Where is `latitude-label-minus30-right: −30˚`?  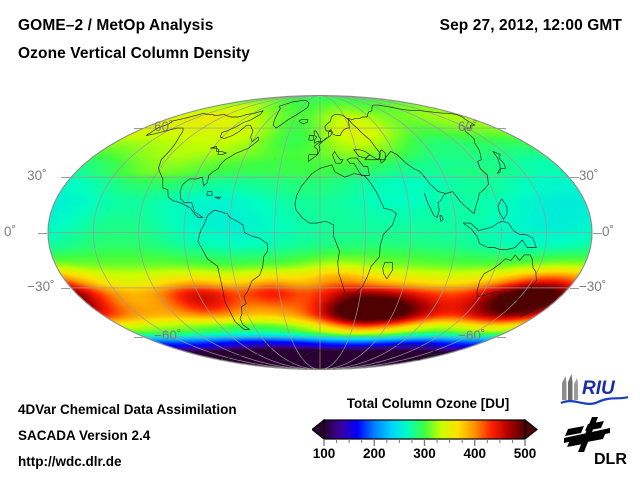
latitude-label-minus30-right: −30˚ is located at coordinates (592, 286).